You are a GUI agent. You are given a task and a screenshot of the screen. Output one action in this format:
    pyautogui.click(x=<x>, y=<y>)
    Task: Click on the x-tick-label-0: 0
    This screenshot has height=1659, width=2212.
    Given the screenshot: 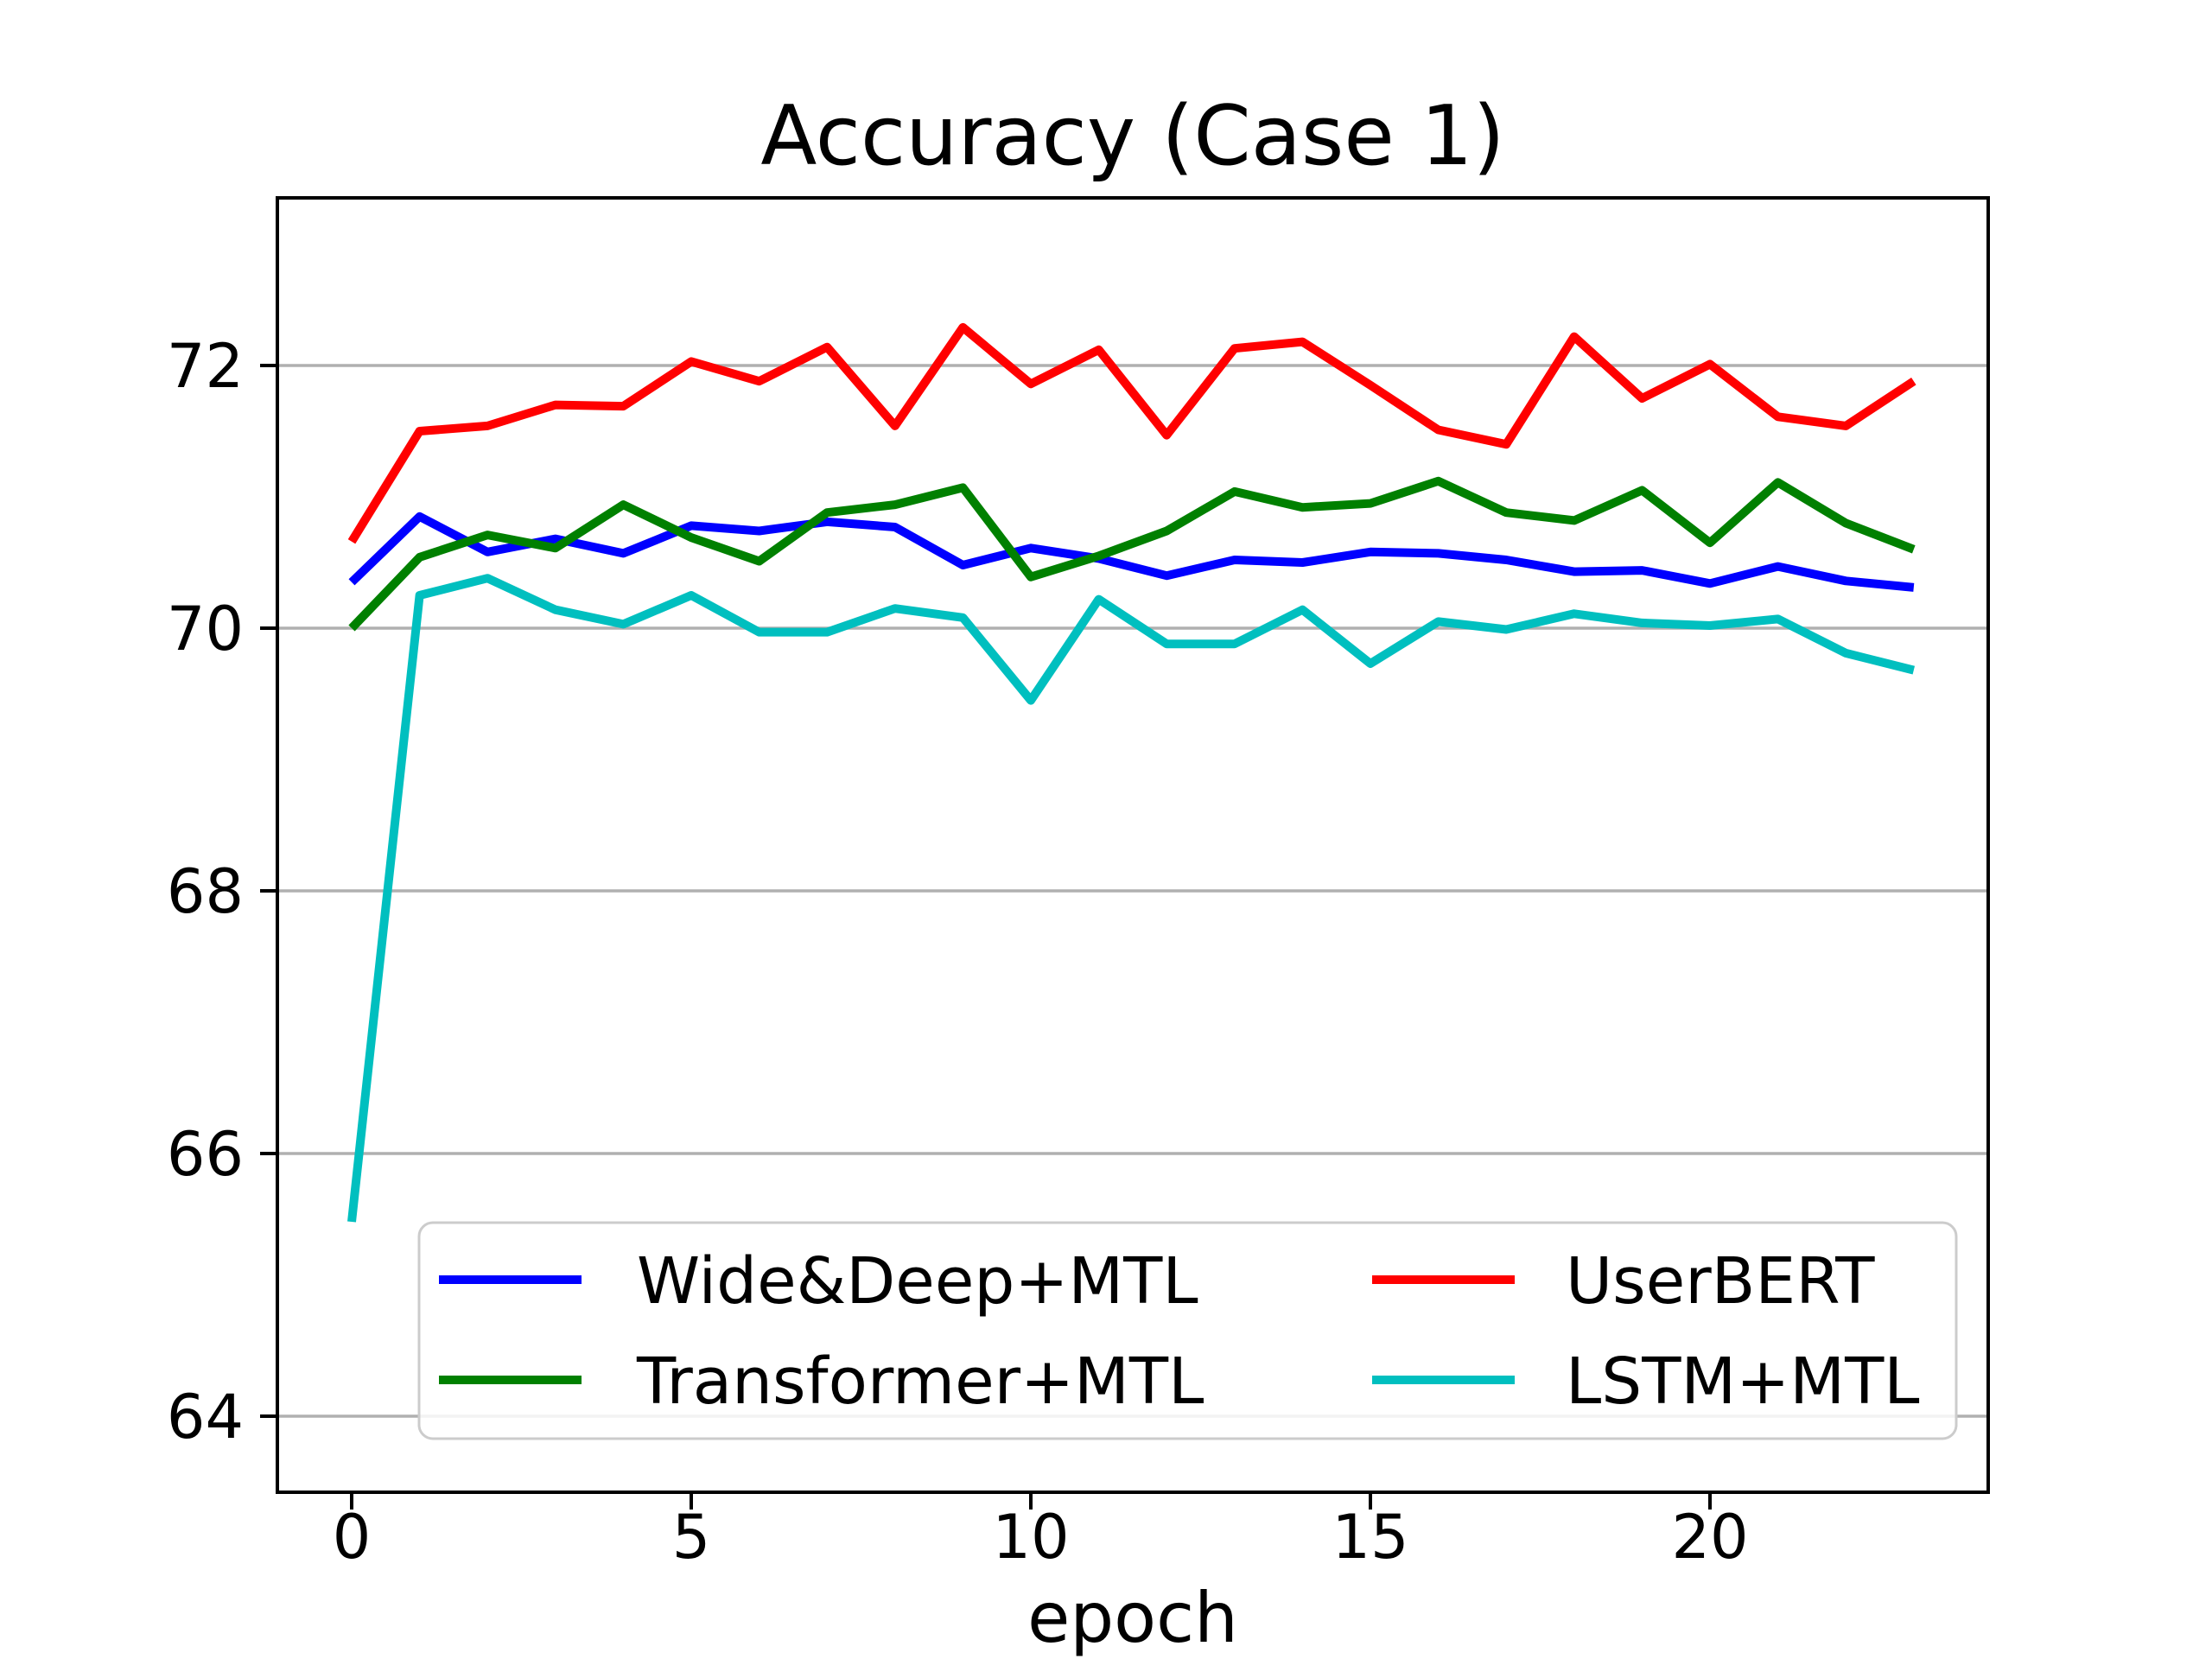 What is the action you would take?
    pyautogui.click(x=352, y=1537)
    